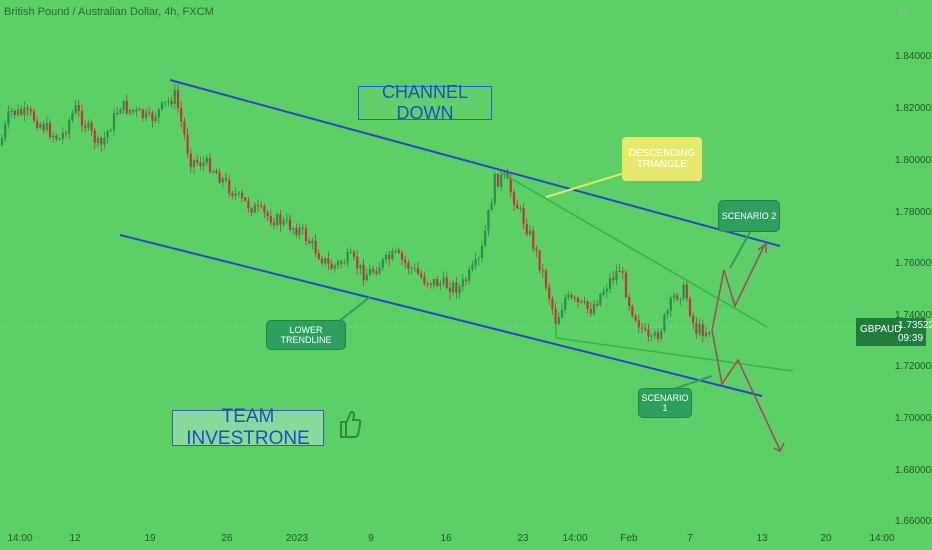  What do you see at coordinates (665, 403) in the screenshot?
I see `scenario-1-label: SCENARIO 1` at bounding box center [665, 403].